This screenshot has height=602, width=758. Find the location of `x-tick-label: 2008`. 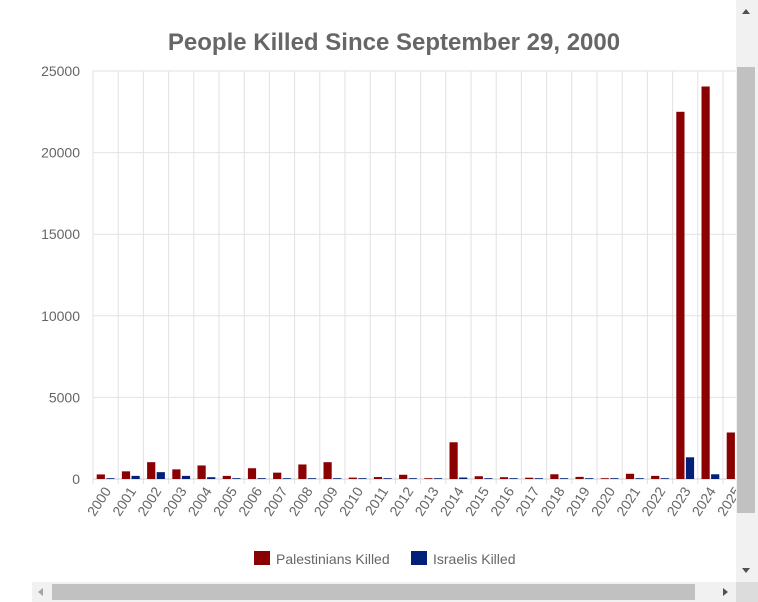

x-tick-label: 2008 is located at coordinates (300, 501).